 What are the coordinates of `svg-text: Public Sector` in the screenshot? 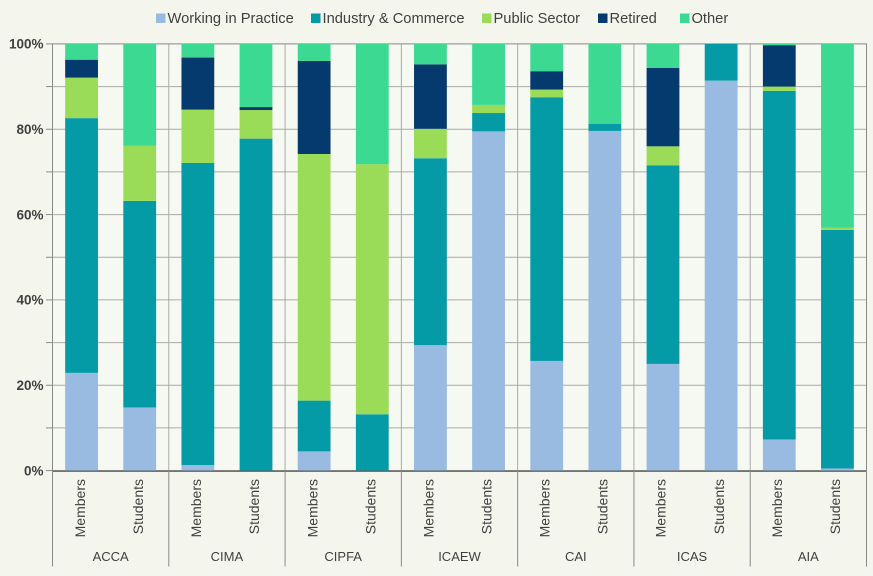 It's located at (537, 19).